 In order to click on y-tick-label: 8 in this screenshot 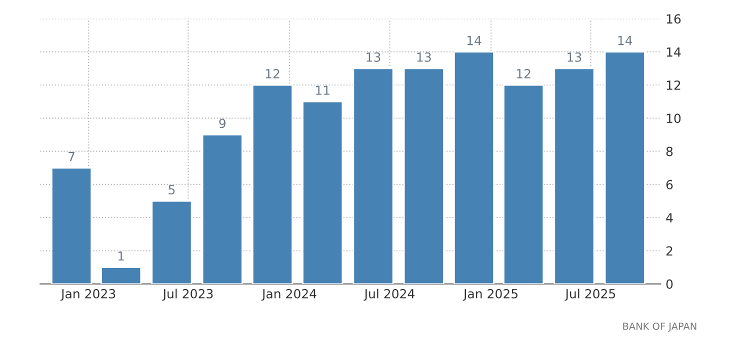, I will do `click(669, 151)`.